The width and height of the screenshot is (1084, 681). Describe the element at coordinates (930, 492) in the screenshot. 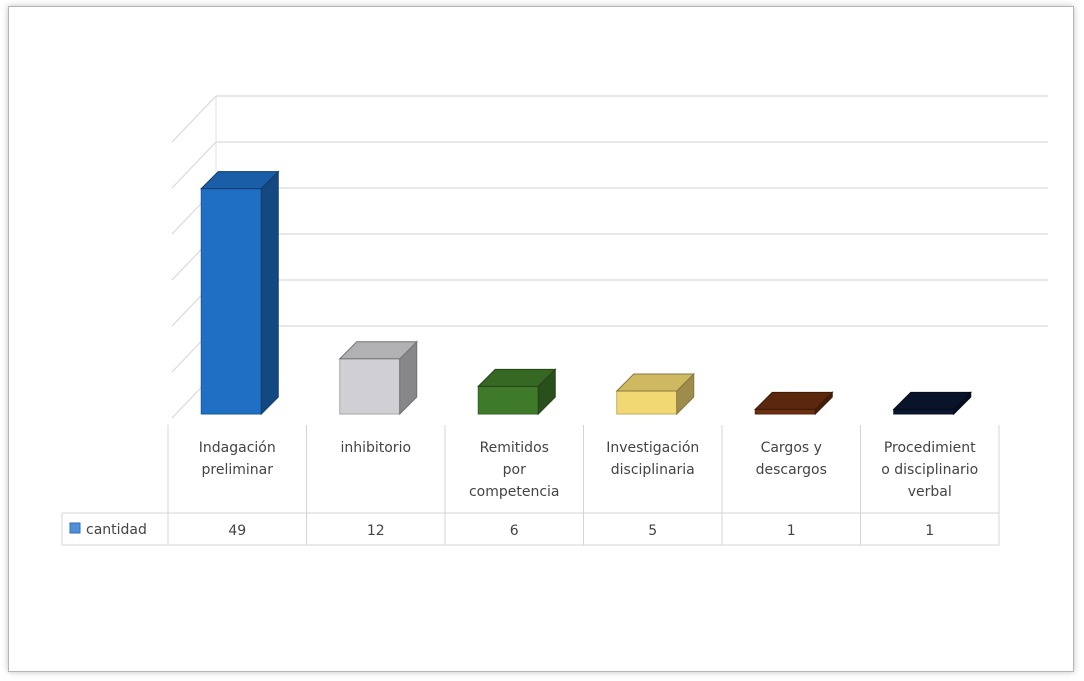

I see `category-label: verbal` at that location.